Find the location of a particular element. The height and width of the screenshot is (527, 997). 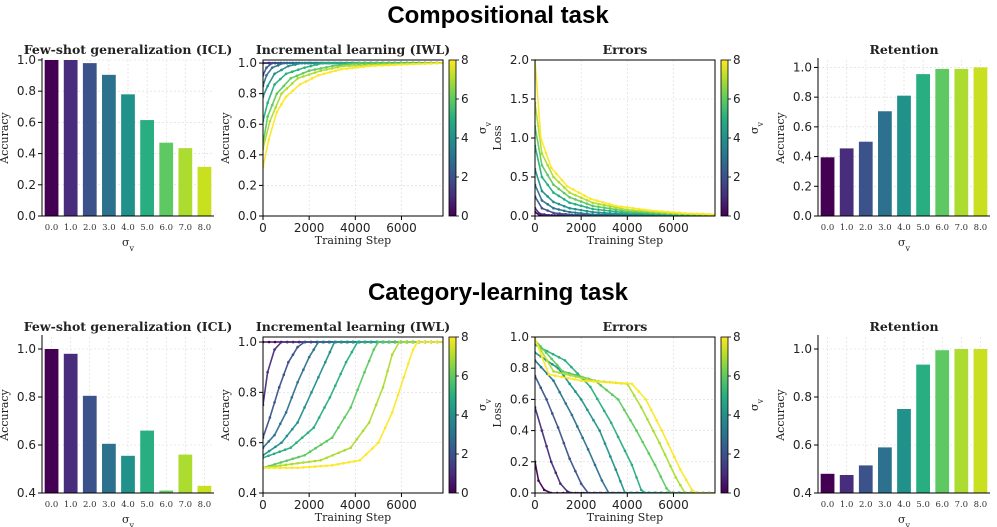

x-tick-label: 1.0 is located at coordinates (847, 228).